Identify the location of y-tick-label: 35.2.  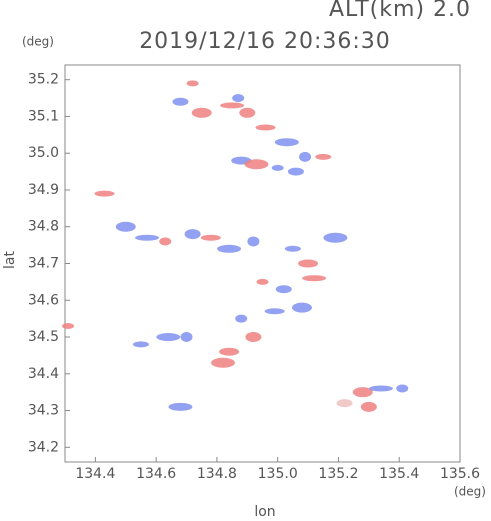
(43, 80).